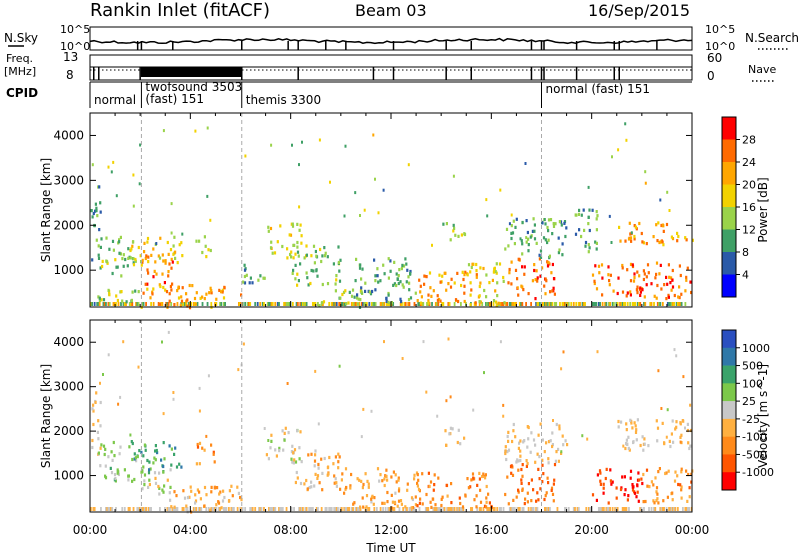 This screenshot has height=554, width=800. What do you see at coordinates (19, 58) in the screenshot?
I see `freq-label: Freq.` at bounding box center [19, 58].